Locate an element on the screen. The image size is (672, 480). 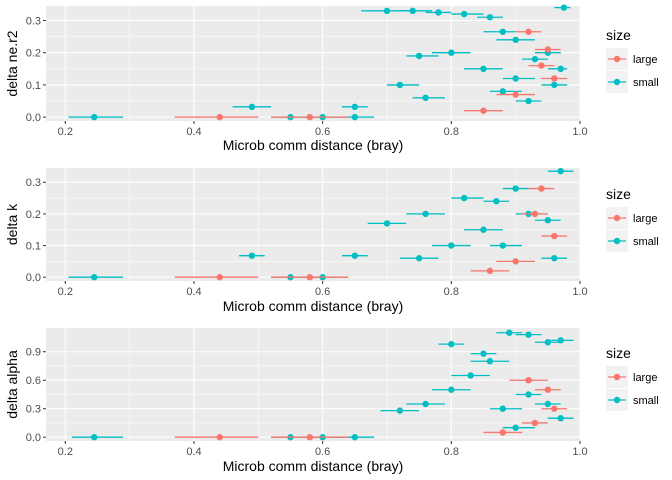
y-tick-label: 0.6 is located at coordinates (33, 381).